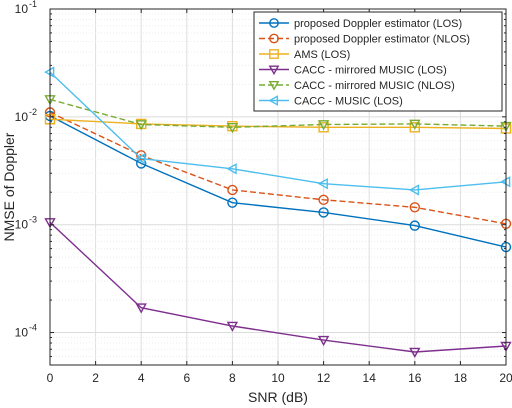 This screenshot has height=408, width=512. Describe the element at coordinates (141, 378) in the screenshot. I see `x-tick-label: 4` at that location.